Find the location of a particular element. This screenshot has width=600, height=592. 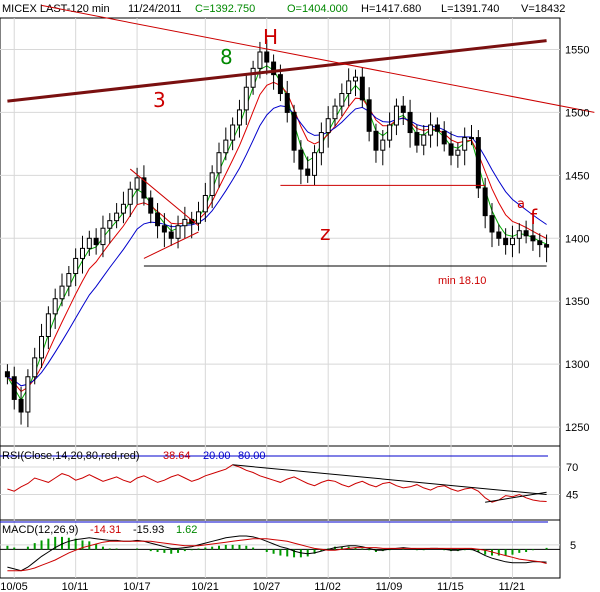

price-y-tick-label: 1550 is located at coordinates (577, 50).